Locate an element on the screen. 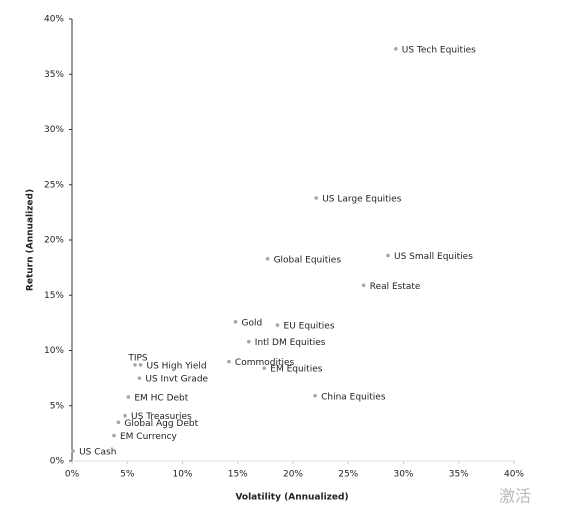 This screenshot has height=511, width=574. point-label: EM Currency is located at coordinates (149, 437).